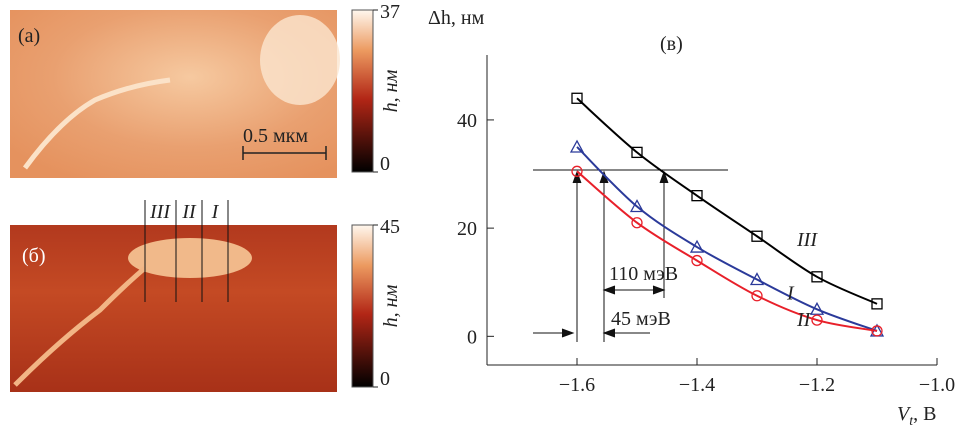 This screenshot has width=958, height=435. I want to click on x-axis-label: Vt, В, so click(916, 416).